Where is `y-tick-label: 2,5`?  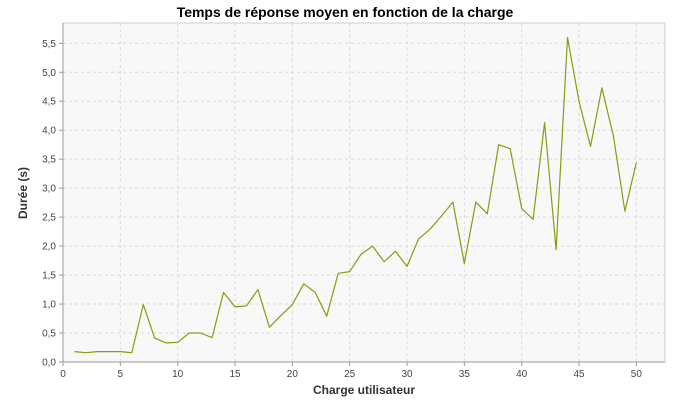
y-tick-label: 2,5 is located at coordinates (49, 218).